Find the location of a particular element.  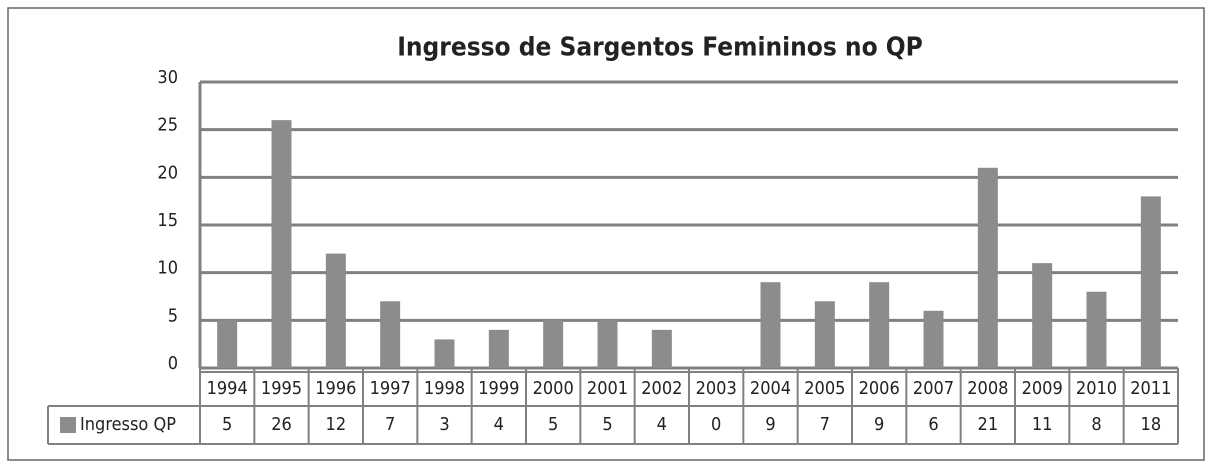

data-table-value: 8 is located at coordinates (1096, 424).